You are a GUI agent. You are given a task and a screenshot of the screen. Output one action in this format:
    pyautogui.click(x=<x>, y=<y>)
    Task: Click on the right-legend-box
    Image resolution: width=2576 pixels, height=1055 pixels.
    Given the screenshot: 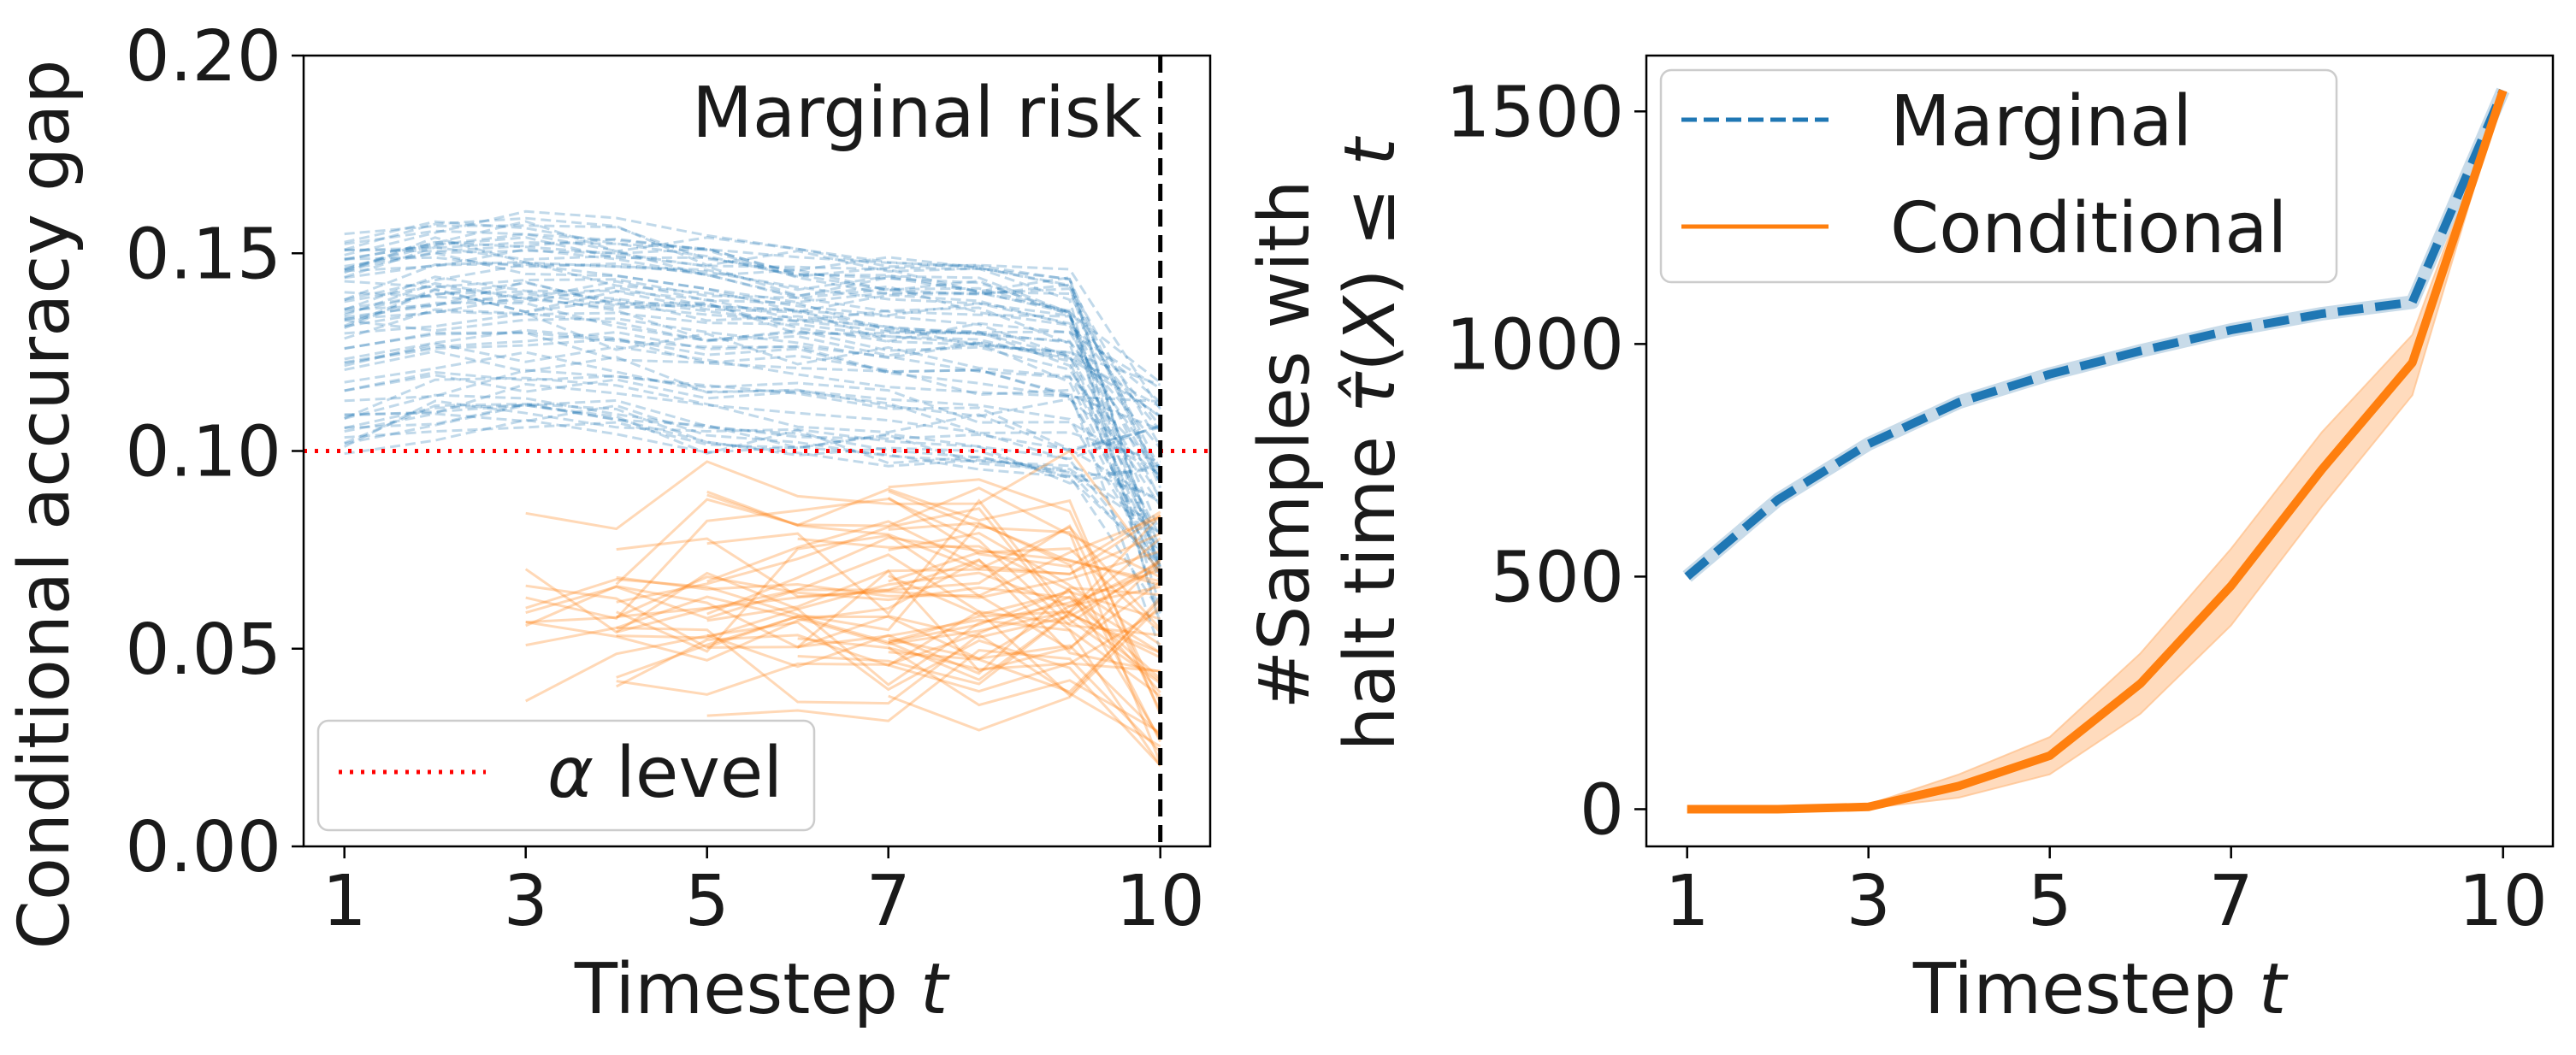 What is the action you would take?
    pyautogui.click(x=1998, y=176)
    